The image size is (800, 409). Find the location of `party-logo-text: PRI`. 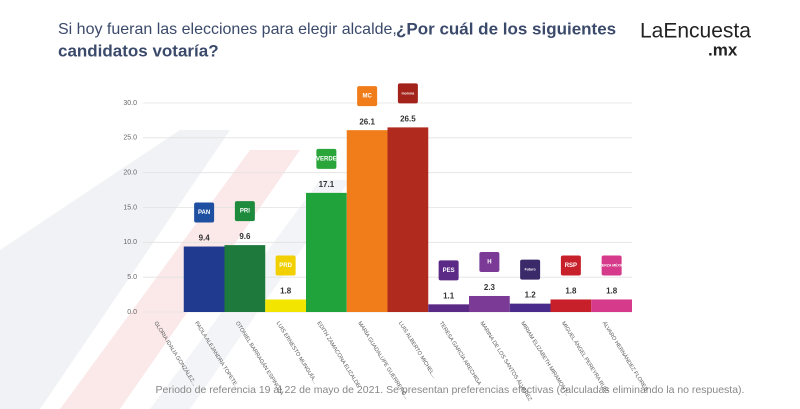

party-logo-text: PRI is located at coordinates (245, 212).